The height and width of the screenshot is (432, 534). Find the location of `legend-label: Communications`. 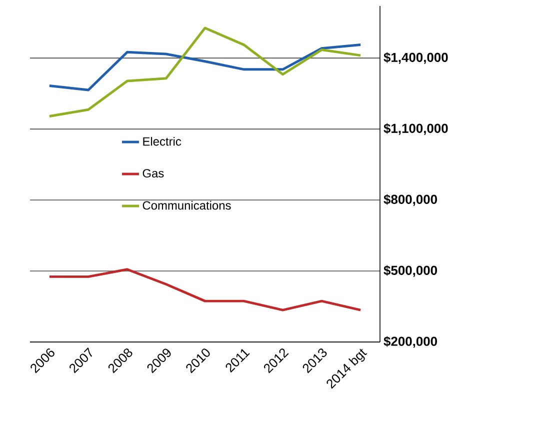

legend-label: Communications is located at coordinates (186, 205).